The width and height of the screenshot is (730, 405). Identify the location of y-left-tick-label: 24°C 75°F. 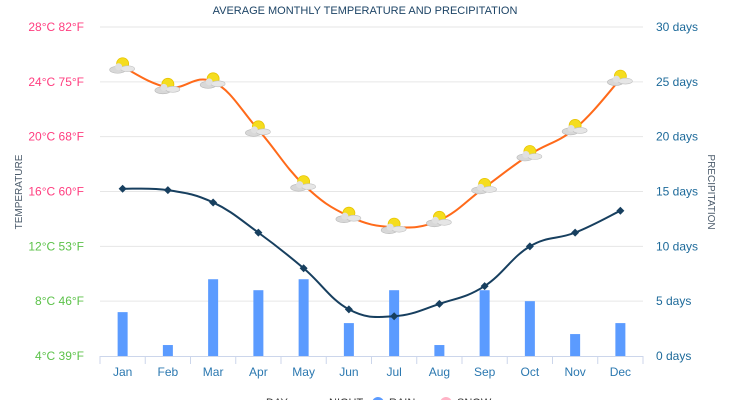
(56, 82).